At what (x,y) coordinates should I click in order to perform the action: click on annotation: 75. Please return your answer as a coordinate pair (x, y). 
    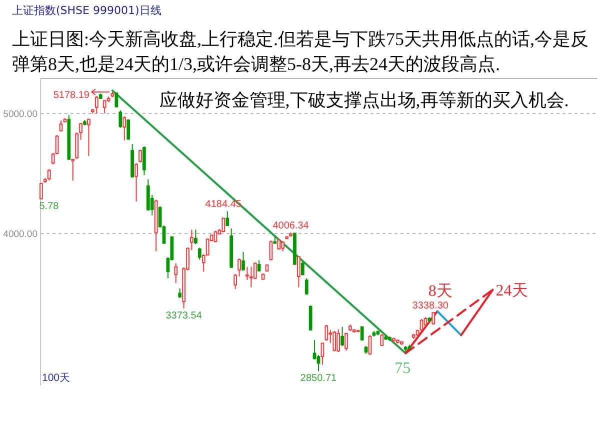
    Looking at the image, I should click on (402, 369).